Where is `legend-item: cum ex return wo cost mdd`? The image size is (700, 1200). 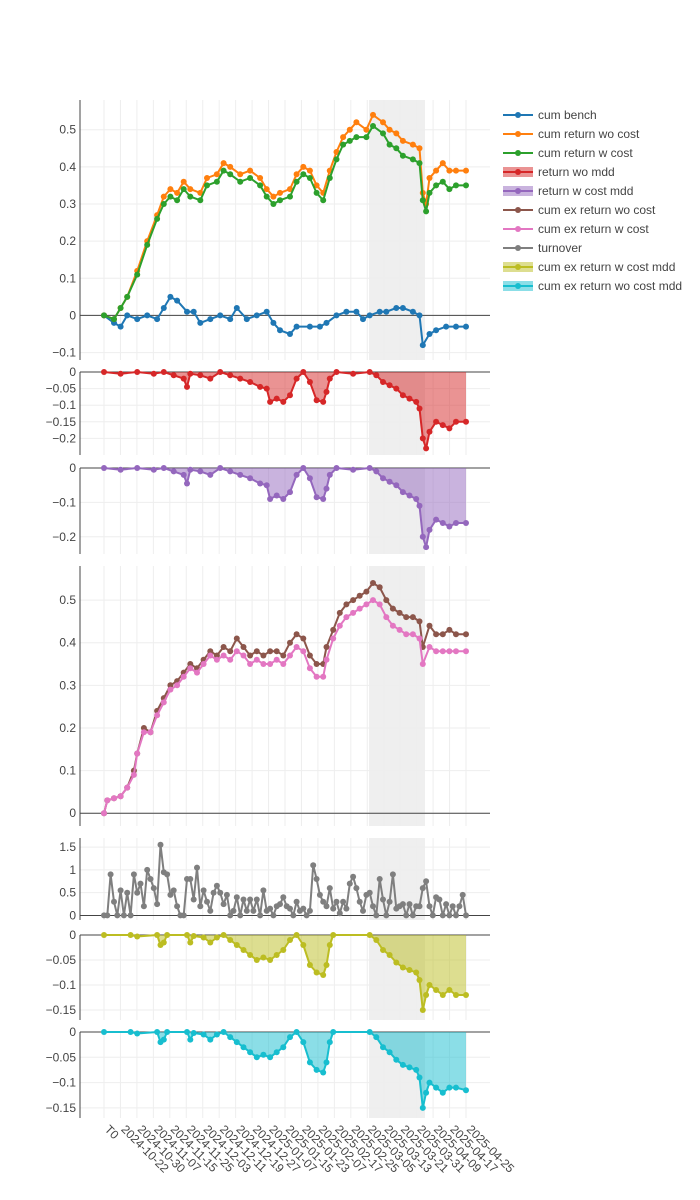 legend-item: cum ex return wo cost mdd is located at coordinates (592, 286).